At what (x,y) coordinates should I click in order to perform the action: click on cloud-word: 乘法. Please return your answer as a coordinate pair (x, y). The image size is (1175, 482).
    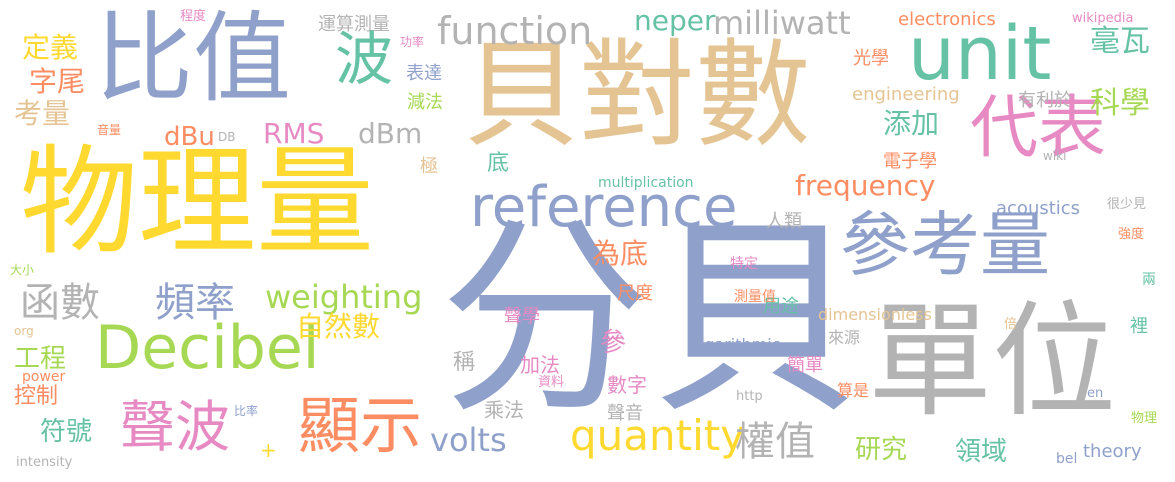
    Looking at the image, I should click on (504, 410).